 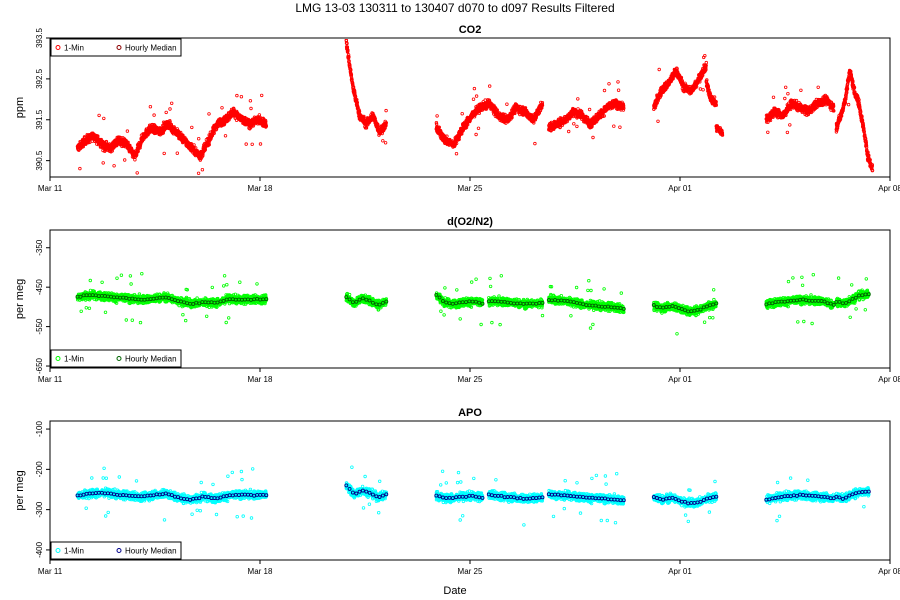 I want to click on x-tick-label: Mar 25, so click(x=470, y=188).